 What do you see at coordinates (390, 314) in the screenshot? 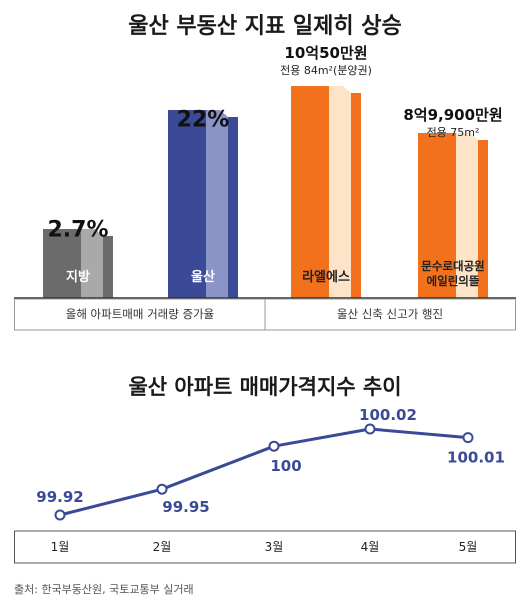
I see `group-label-1: 울산 신축 신고가 행진` at bounding box center [390, 314].